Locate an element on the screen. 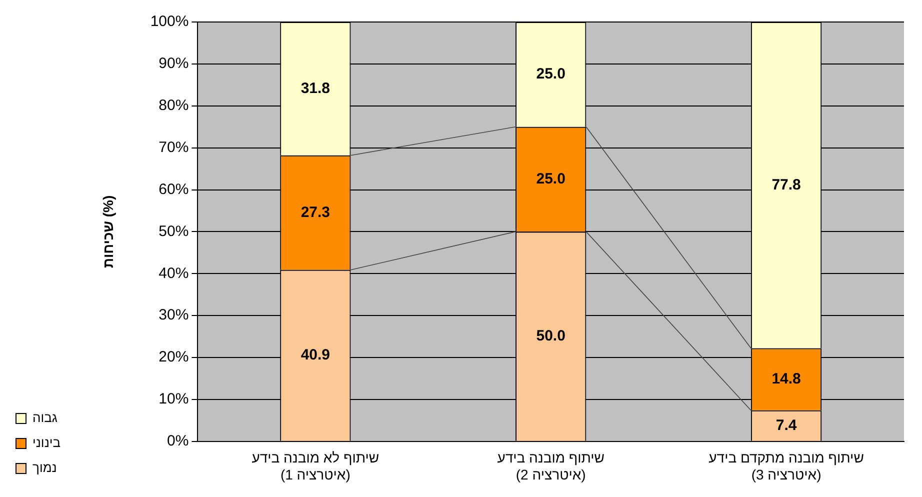 This screenshot has height=497, width=922. data-label: 50.0 is located at coordinates (551, 335).